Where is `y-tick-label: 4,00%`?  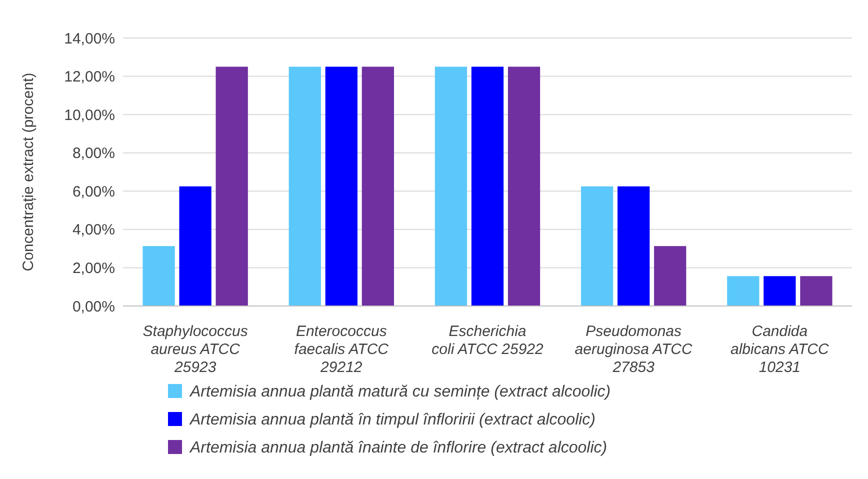 y-tick-label: 4,00% is located at coordinates (93, 230).